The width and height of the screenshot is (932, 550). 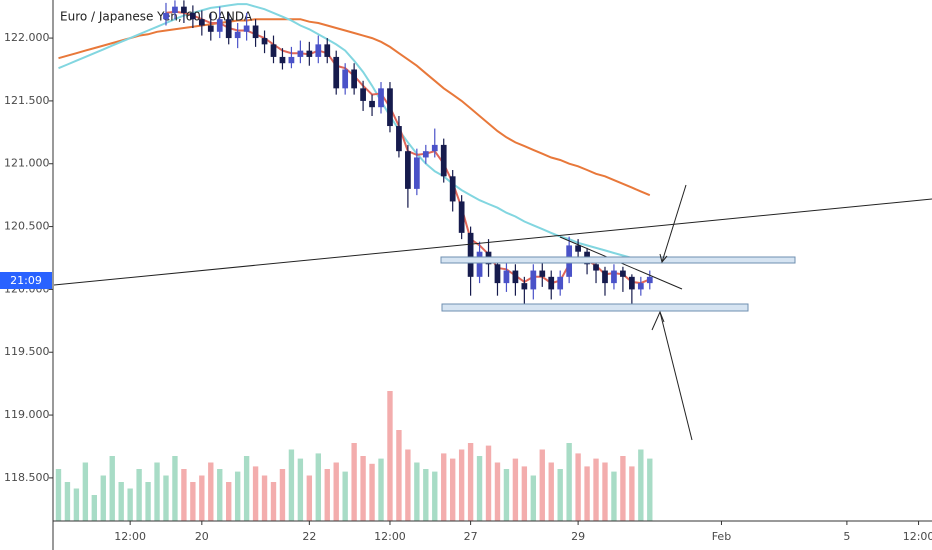 I want to click on price-label-box, so click(x=26, y=280).